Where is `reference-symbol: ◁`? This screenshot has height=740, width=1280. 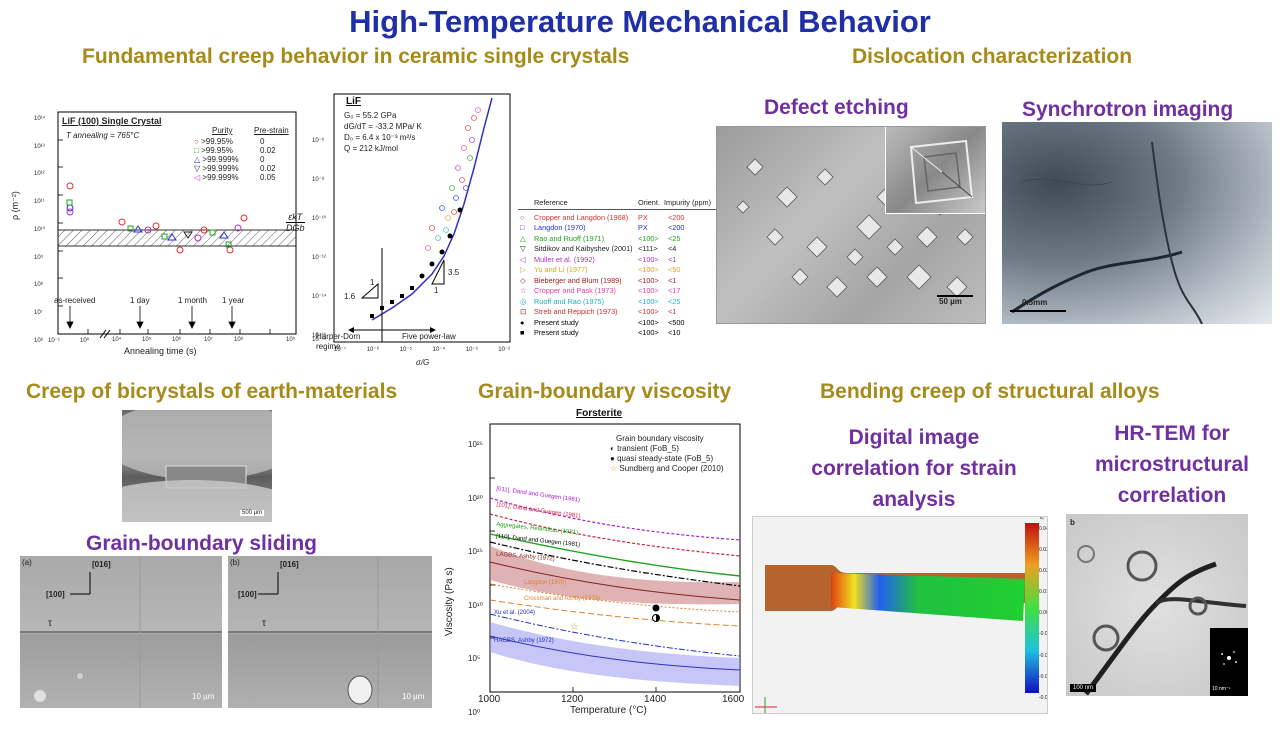
reference-symbol: ◁ is located at coordinates (523, 259).